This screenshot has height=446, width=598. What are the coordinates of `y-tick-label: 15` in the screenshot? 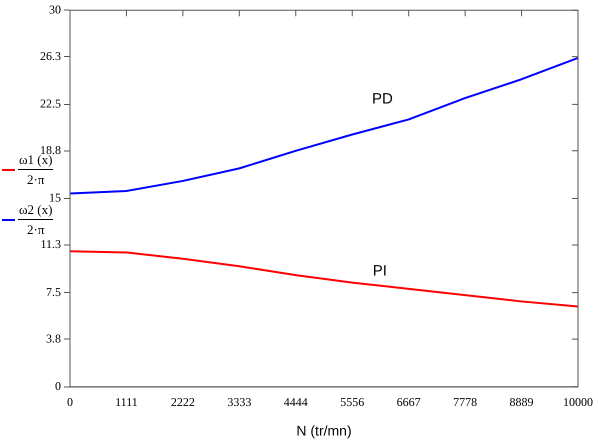 It's located at (55, 197).